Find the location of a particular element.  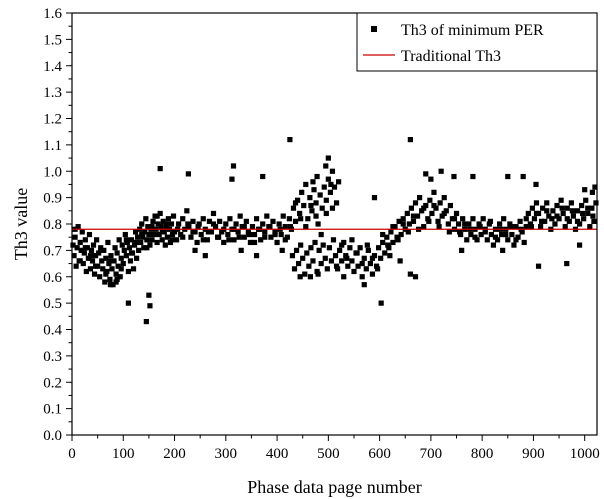

y-tick-label: 1.0 is located at coordinates (52, 172).